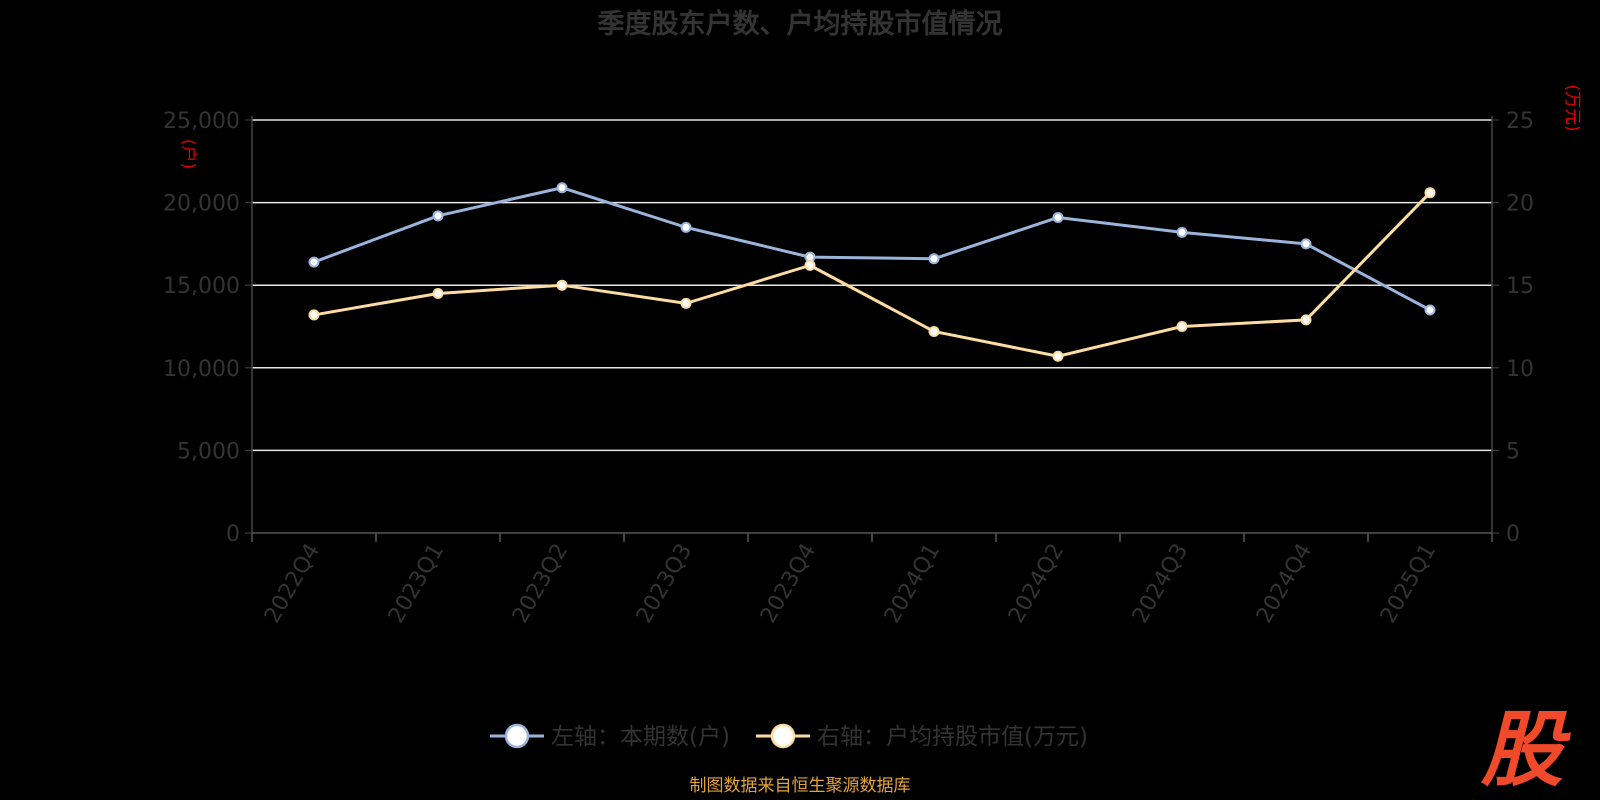 The width and height of the screenshot is (1600, 800). I want to click on series-line-right-axis, so click(872, 274).